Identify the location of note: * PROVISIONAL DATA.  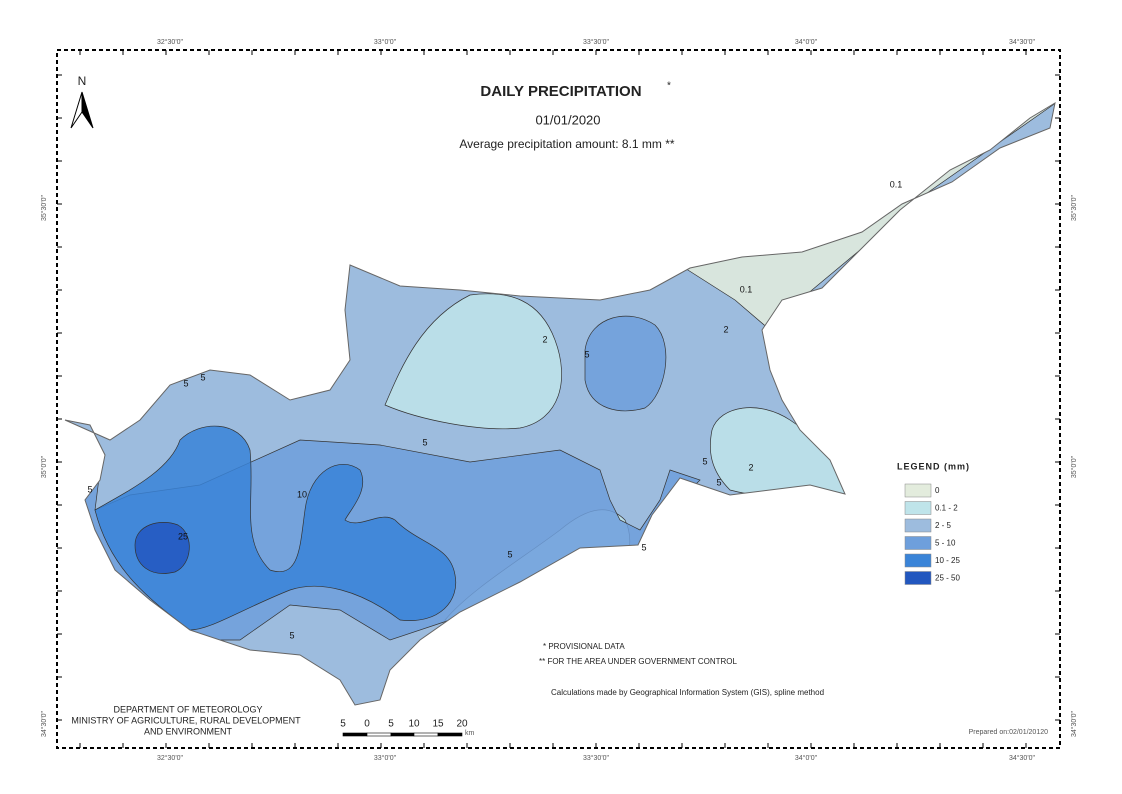
(584, 646).